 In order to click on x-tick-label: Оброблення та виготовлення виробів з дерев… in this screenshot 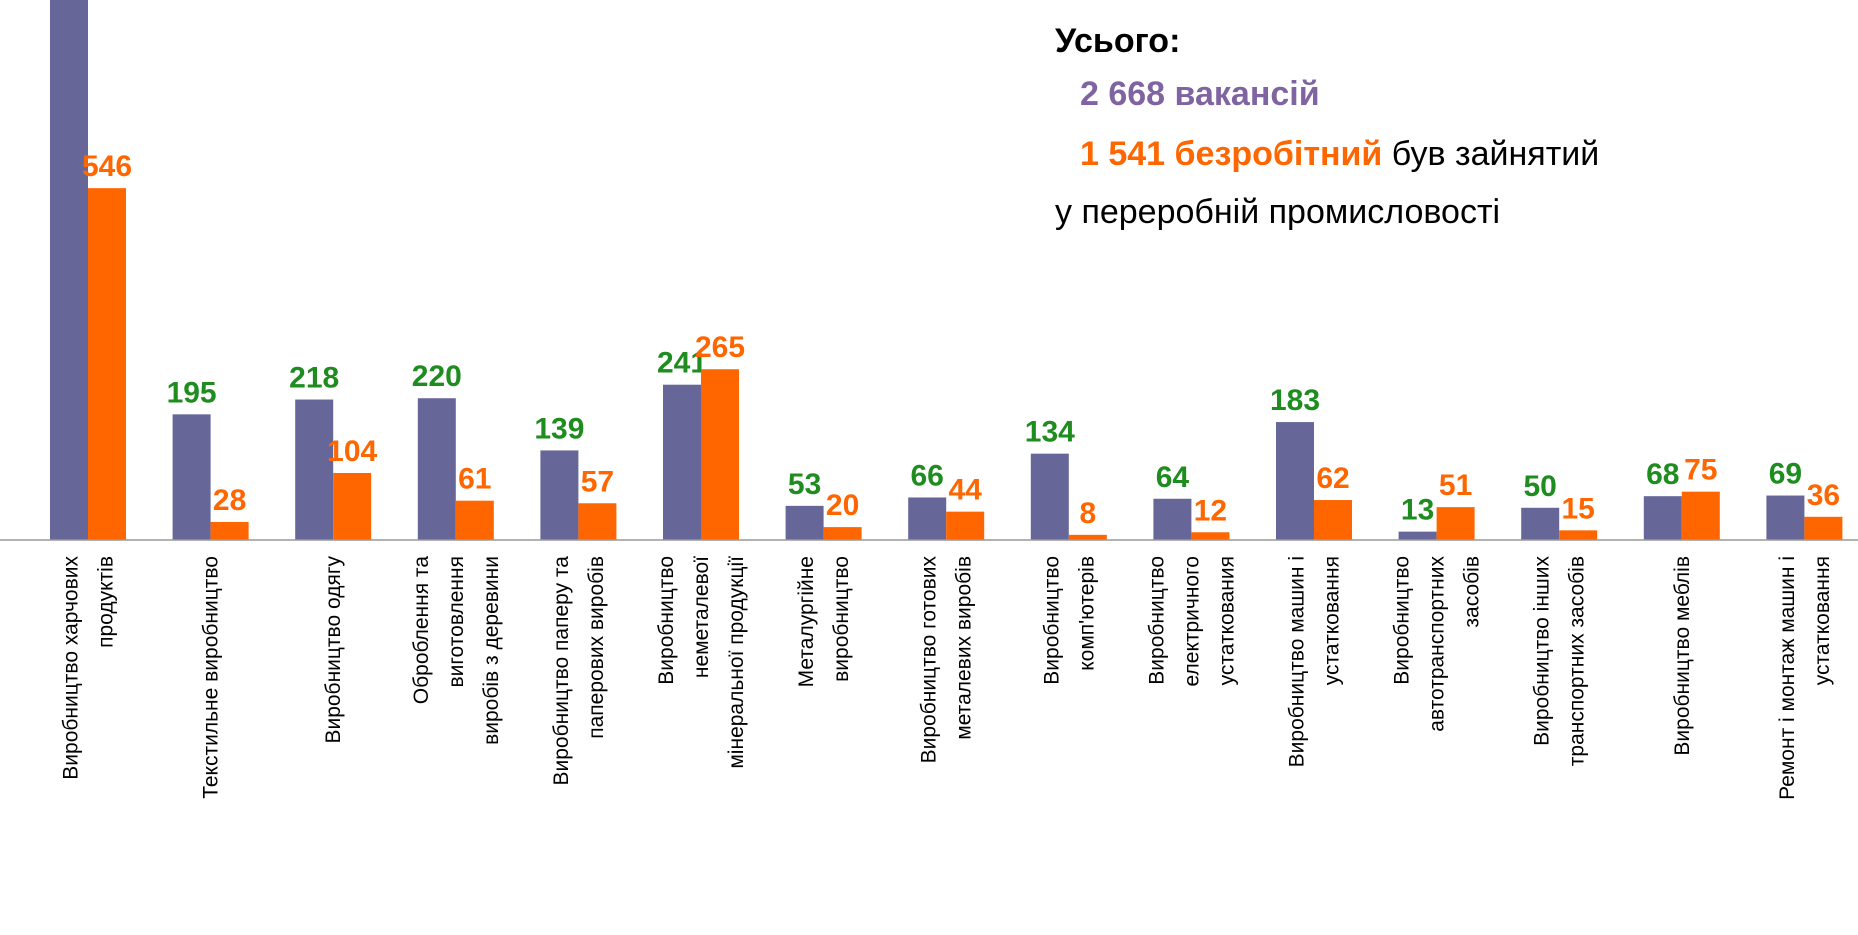, I will do `click(456, 650)`.